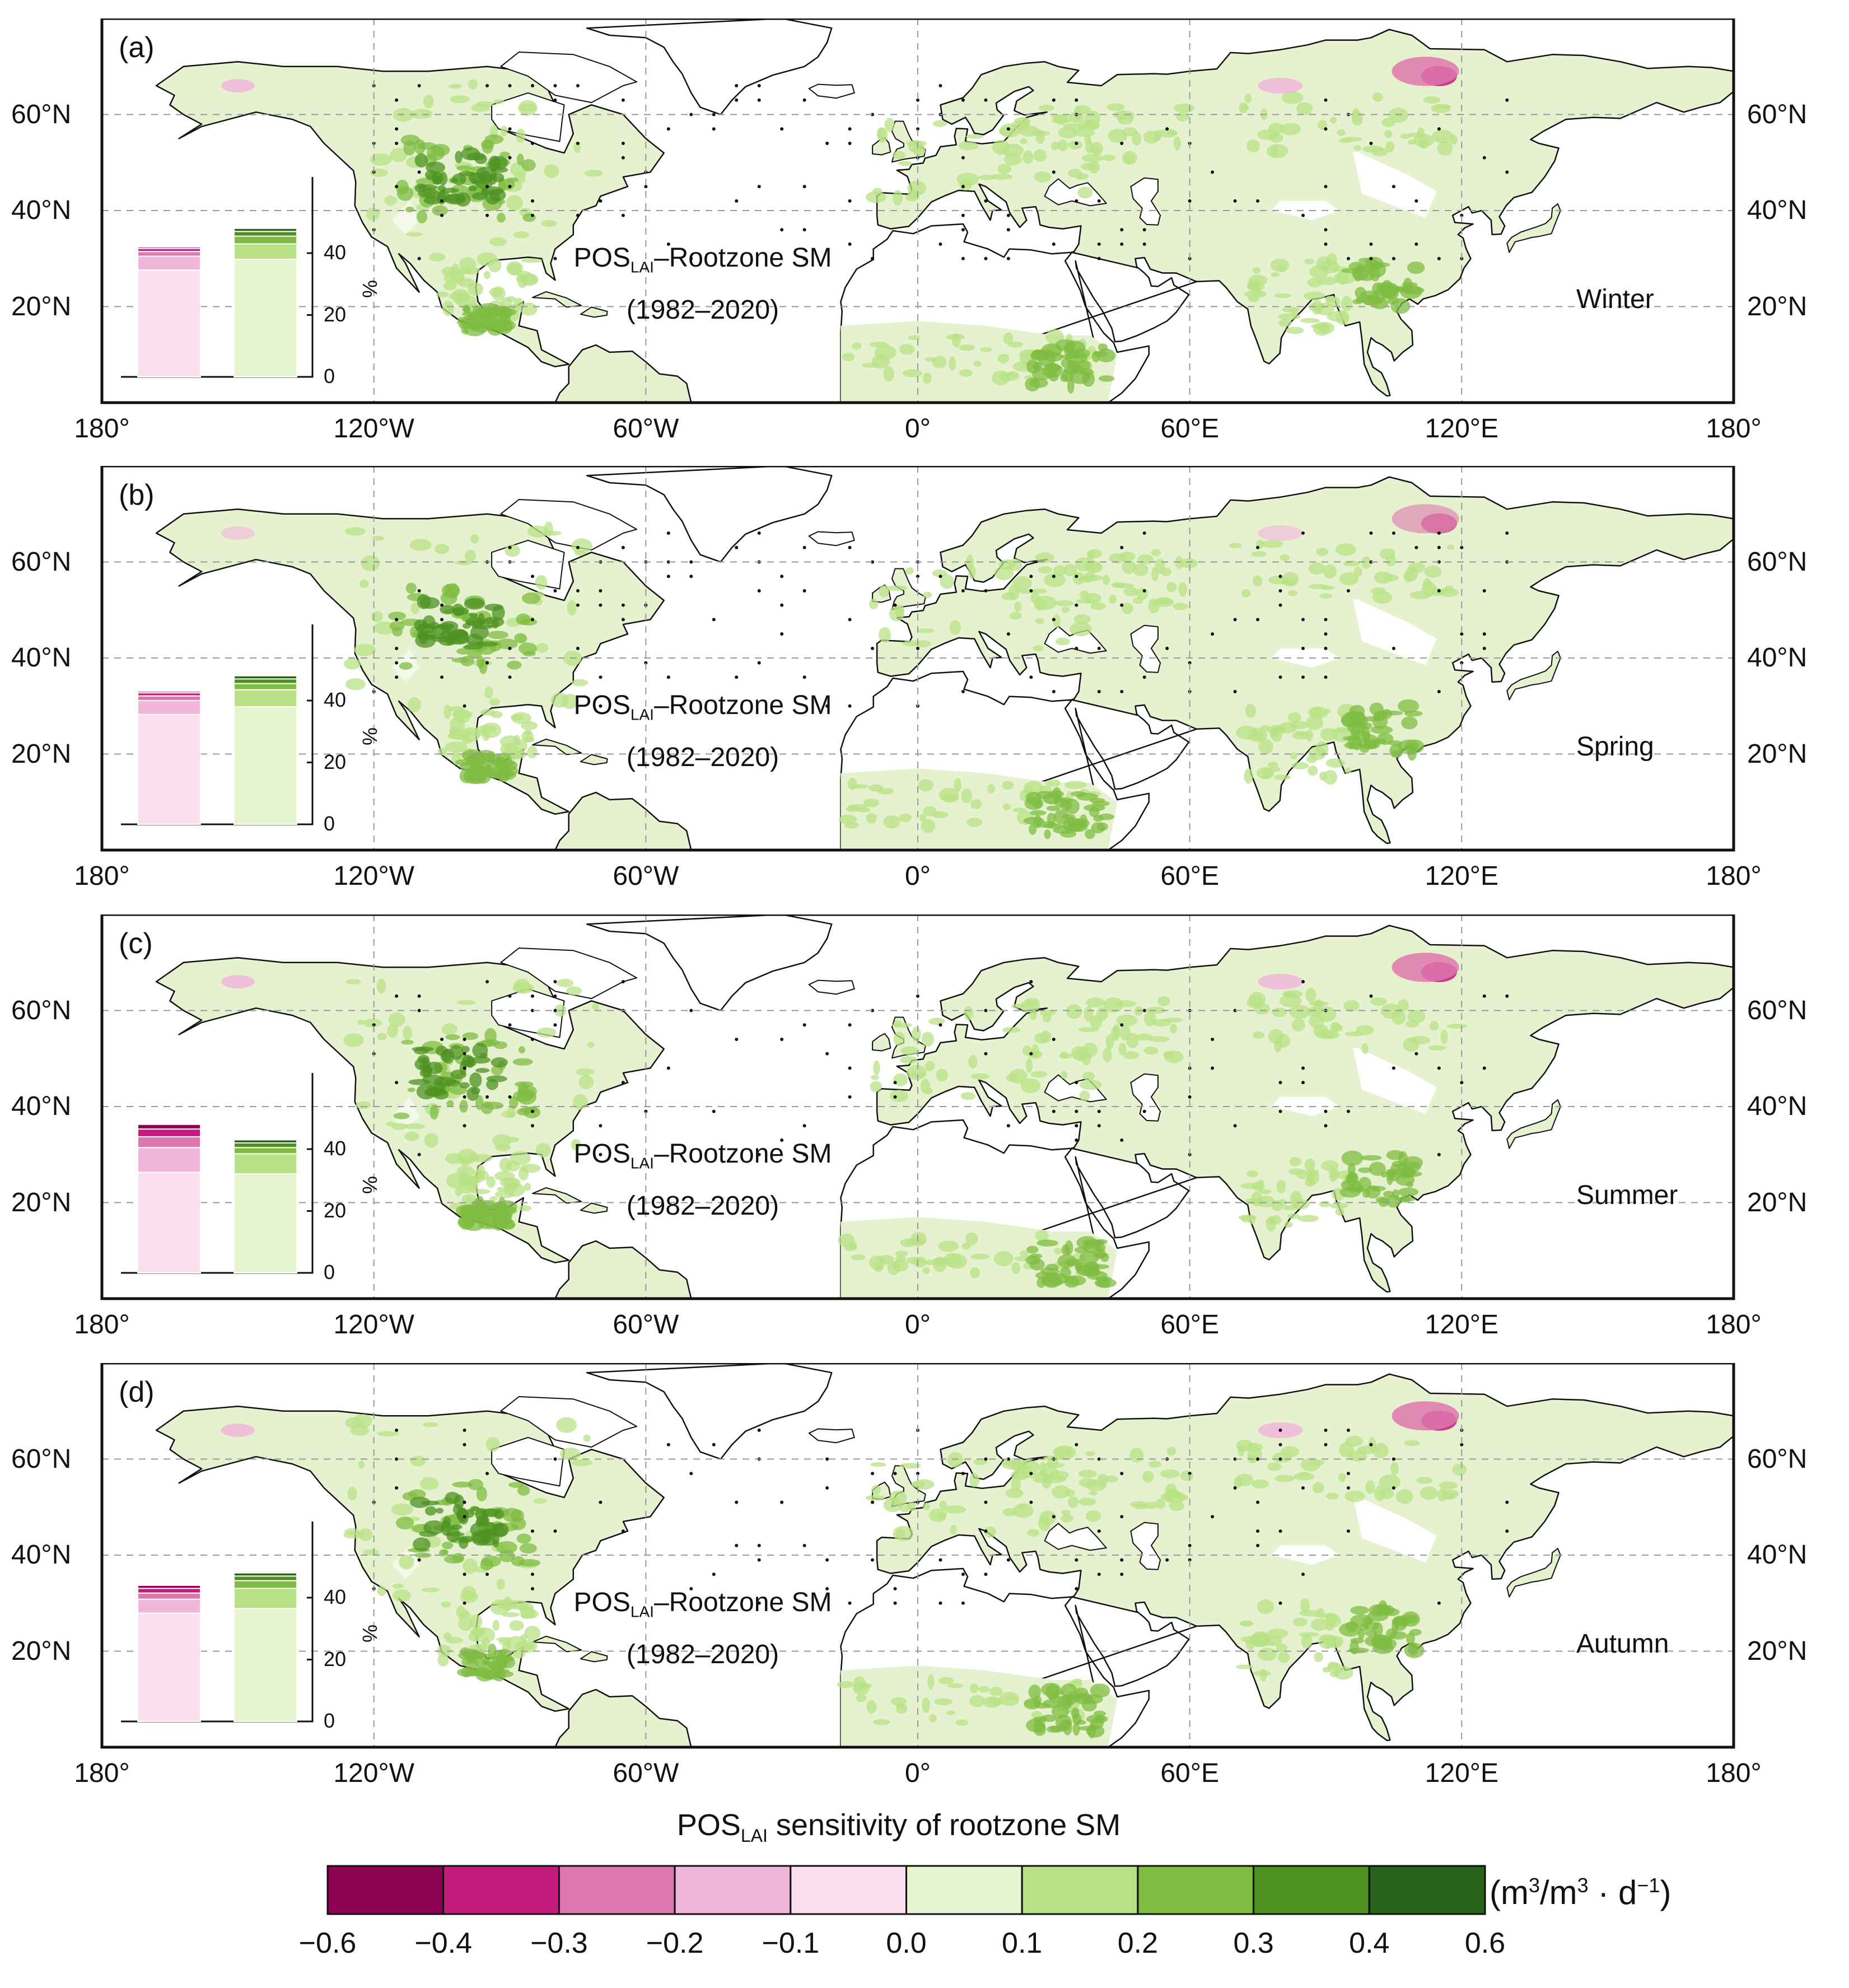 This screenshot has height=1988, width=1849. I want to click on latitude-label-right: 20°N, so click(1777, 1651).